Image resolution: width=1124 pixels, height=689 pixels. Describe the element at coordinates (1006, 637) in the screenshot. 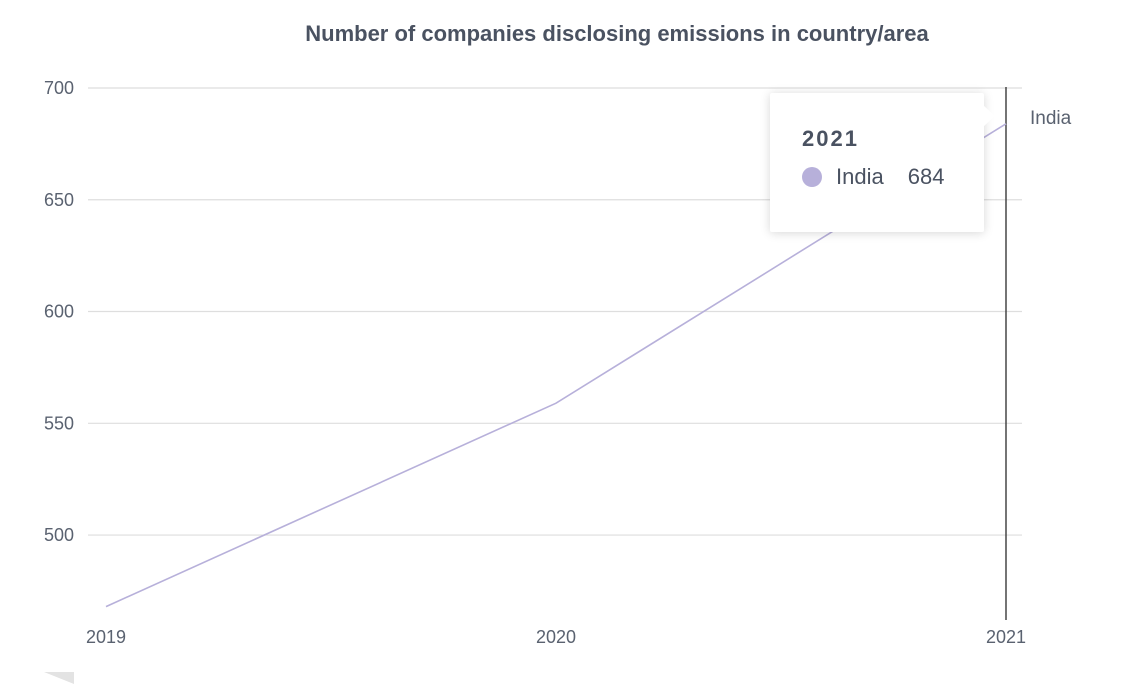

I see `x-tick-label: 2021` at that location.